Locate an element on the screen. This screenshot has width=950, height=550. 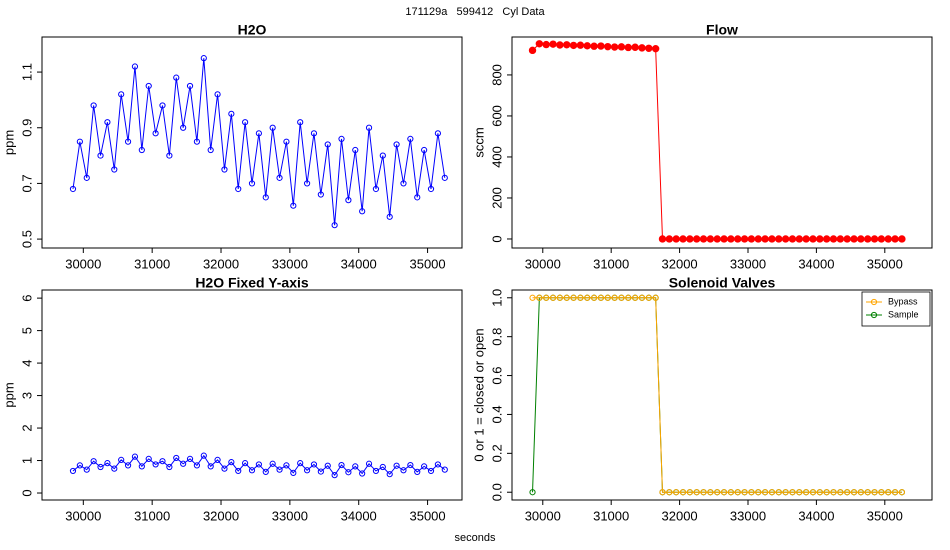
chart-title: Flow is located at coordinates (722, 30).